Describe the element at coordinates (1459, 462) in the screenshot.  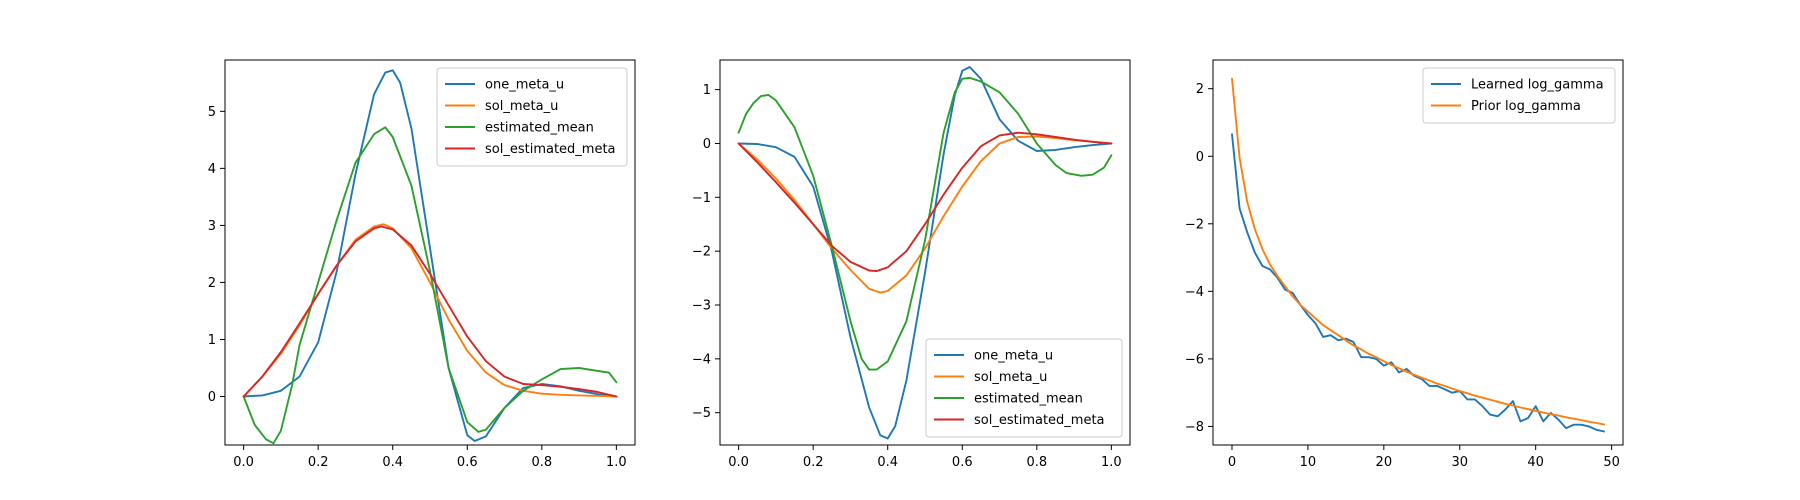
I see `x-tick-label: 30` at that location.